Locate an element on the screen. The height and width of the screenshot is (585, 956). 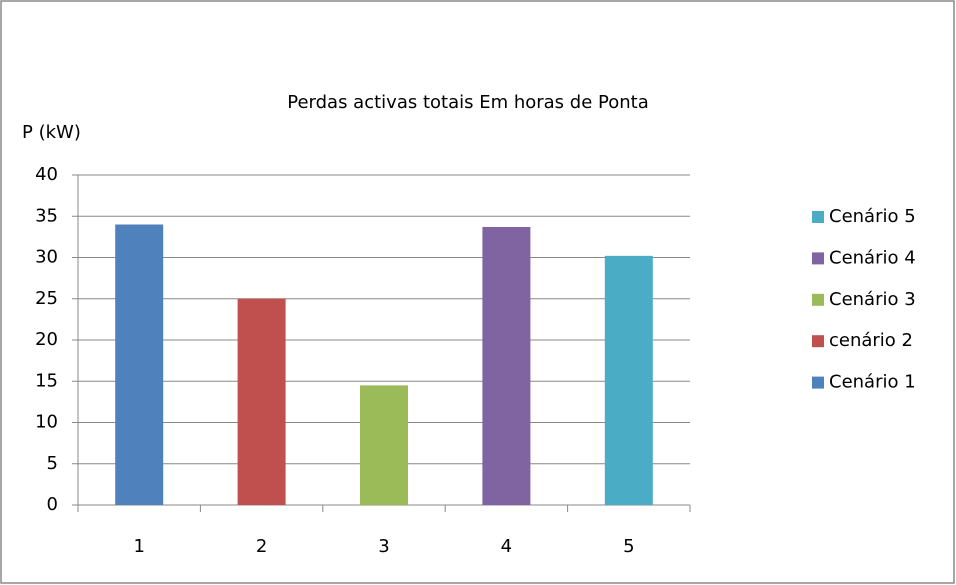
y-tick-label: 15 is located at coordinates (46, 380).